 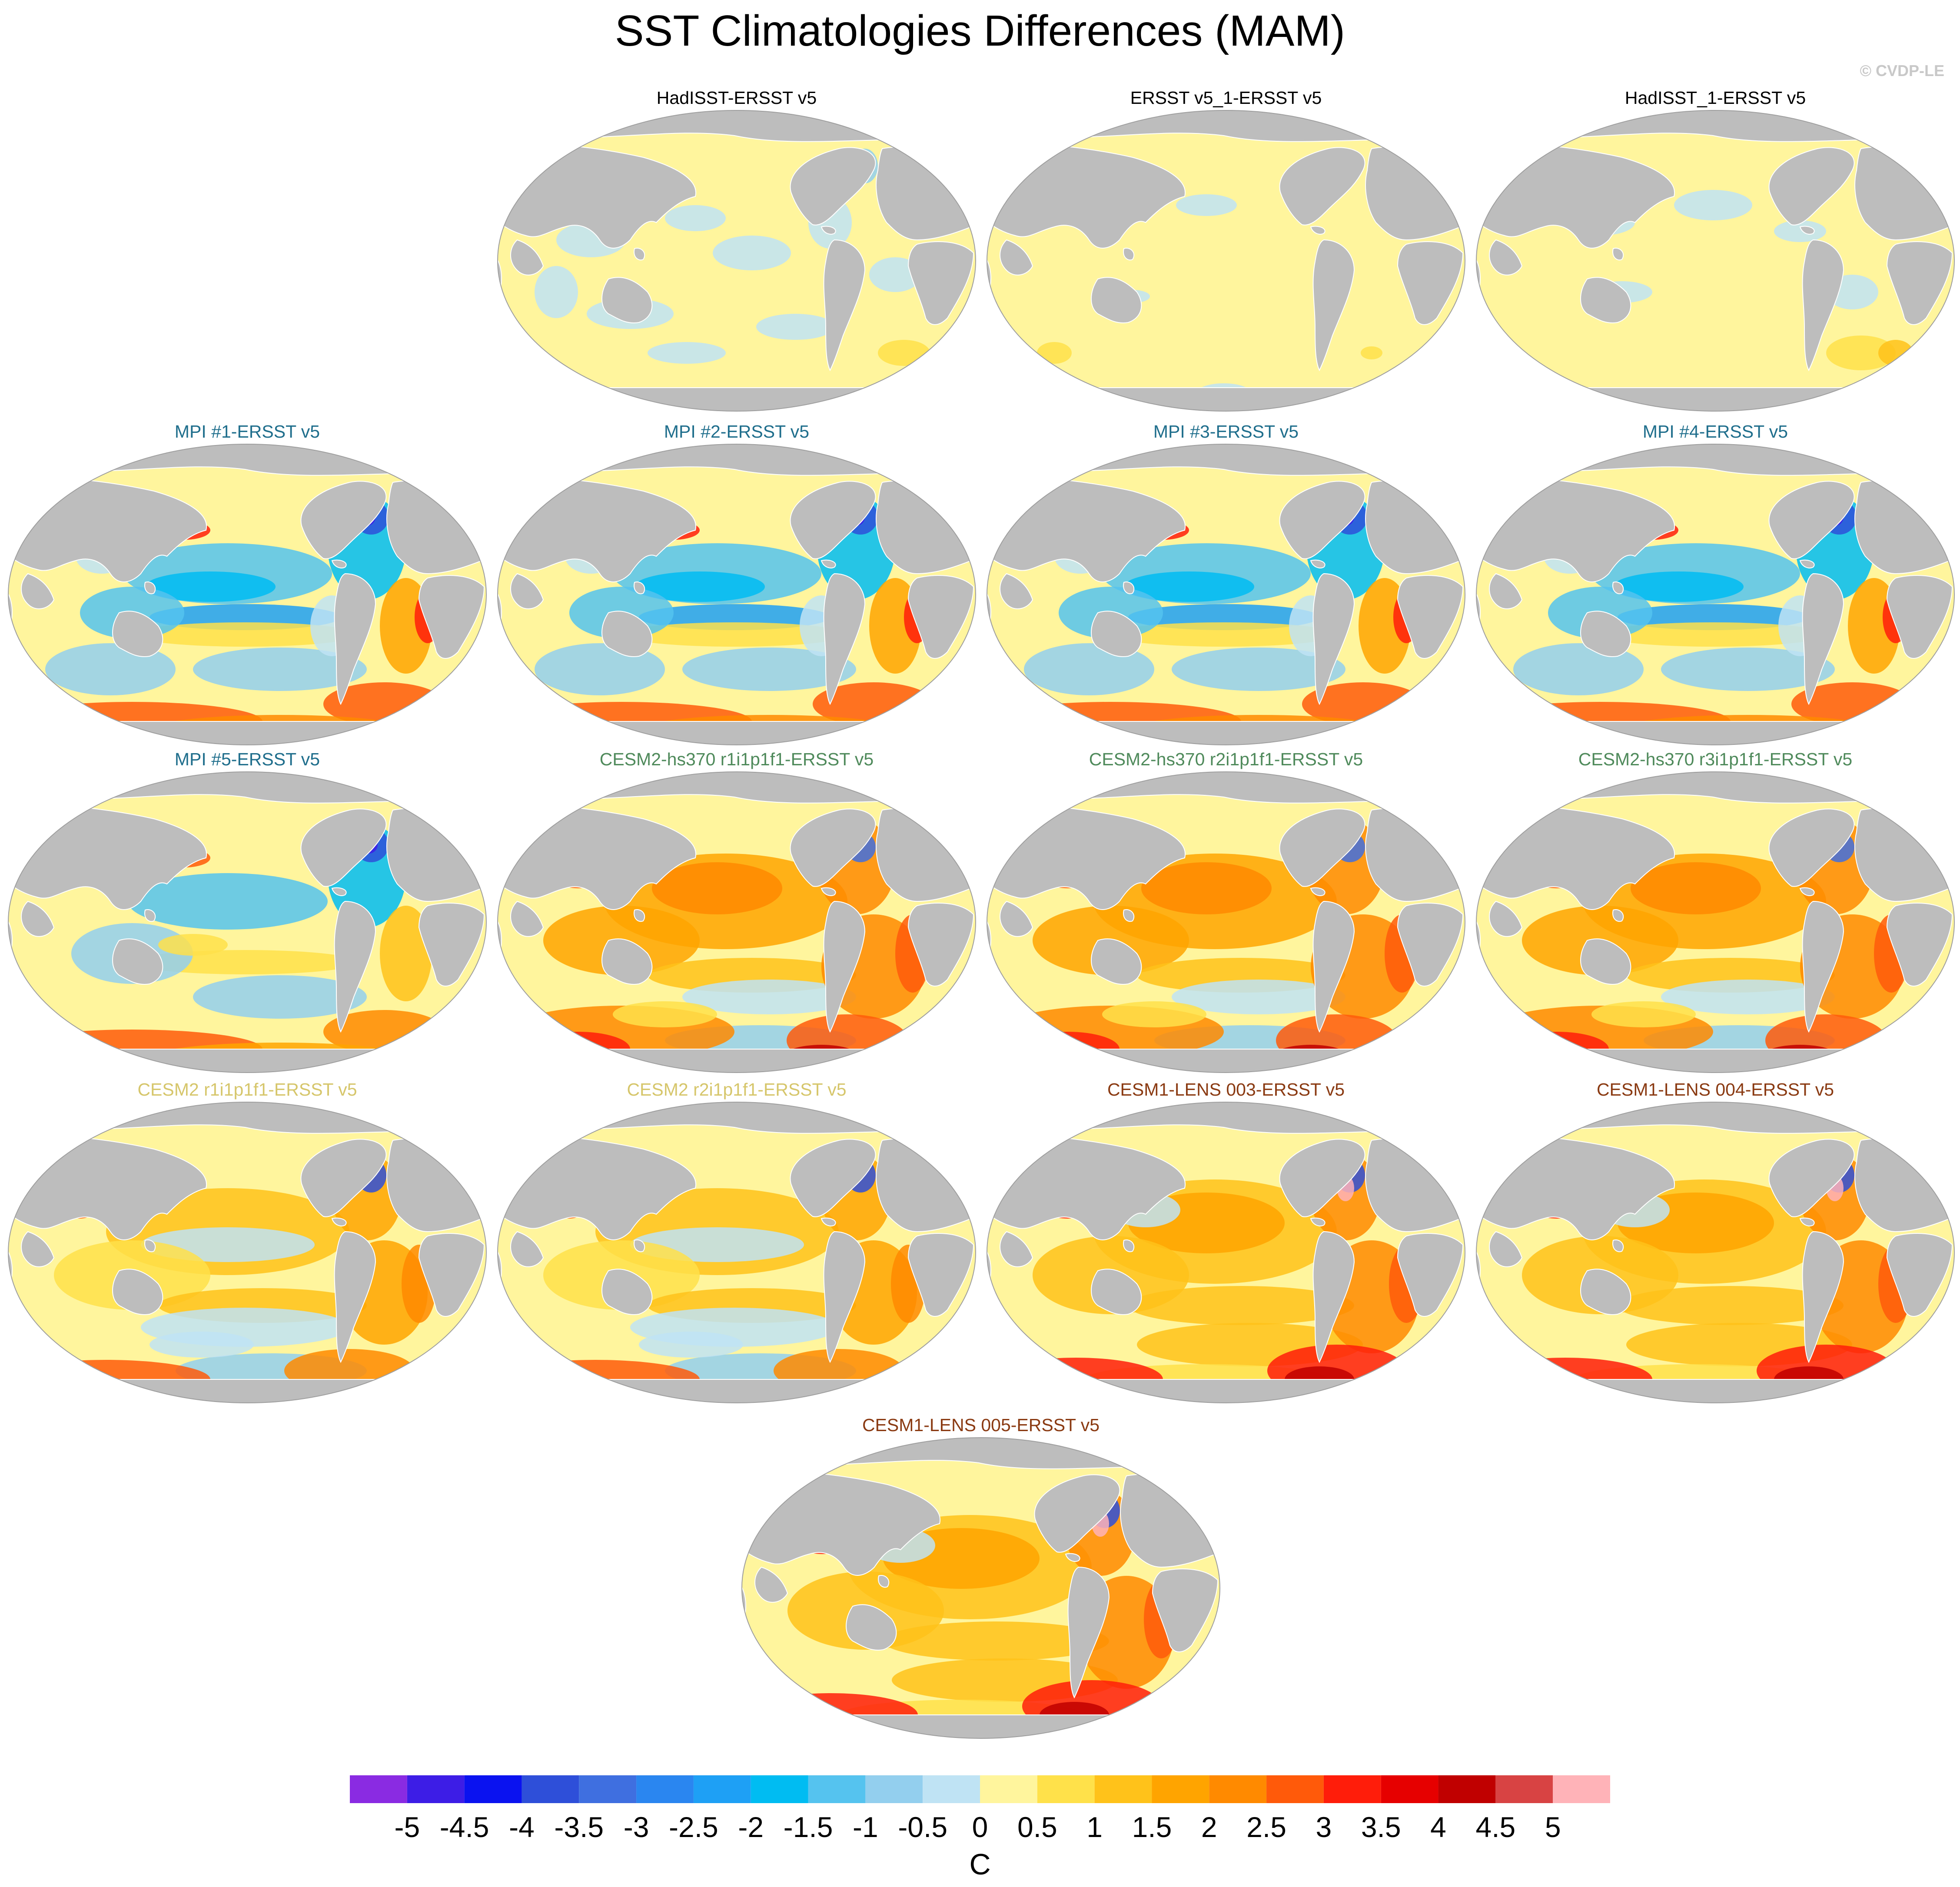 I want to click on map-panel: CESM2-hs370 r2i1p1f1-ERSST v5, so click(x=1226, y=914).